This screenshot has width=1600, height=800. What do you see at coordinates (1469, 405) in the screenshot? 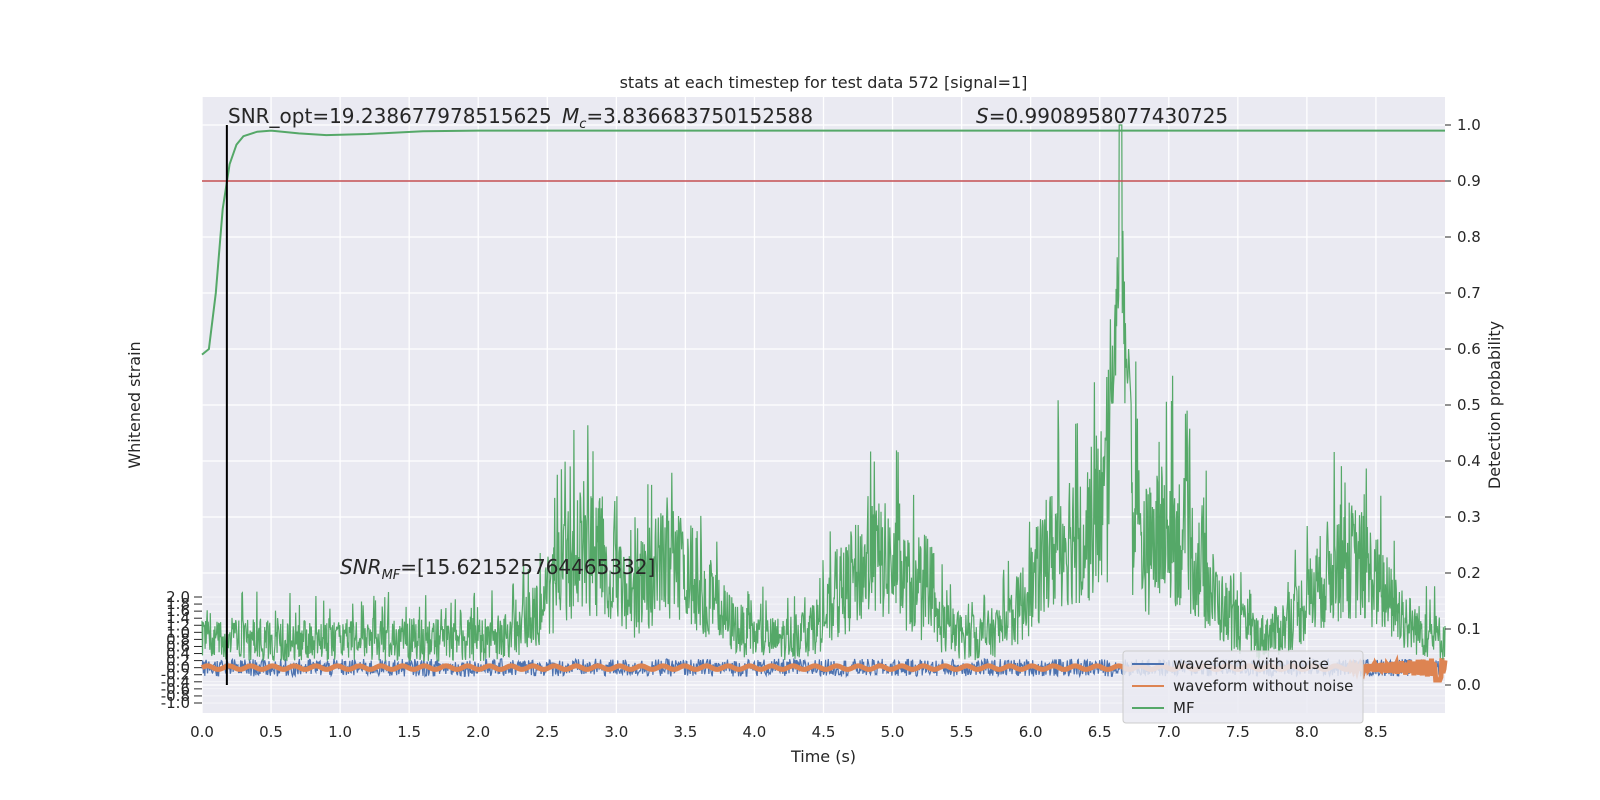
I see `right-tick-label: 0.5` at bounding box center [1469, 405].